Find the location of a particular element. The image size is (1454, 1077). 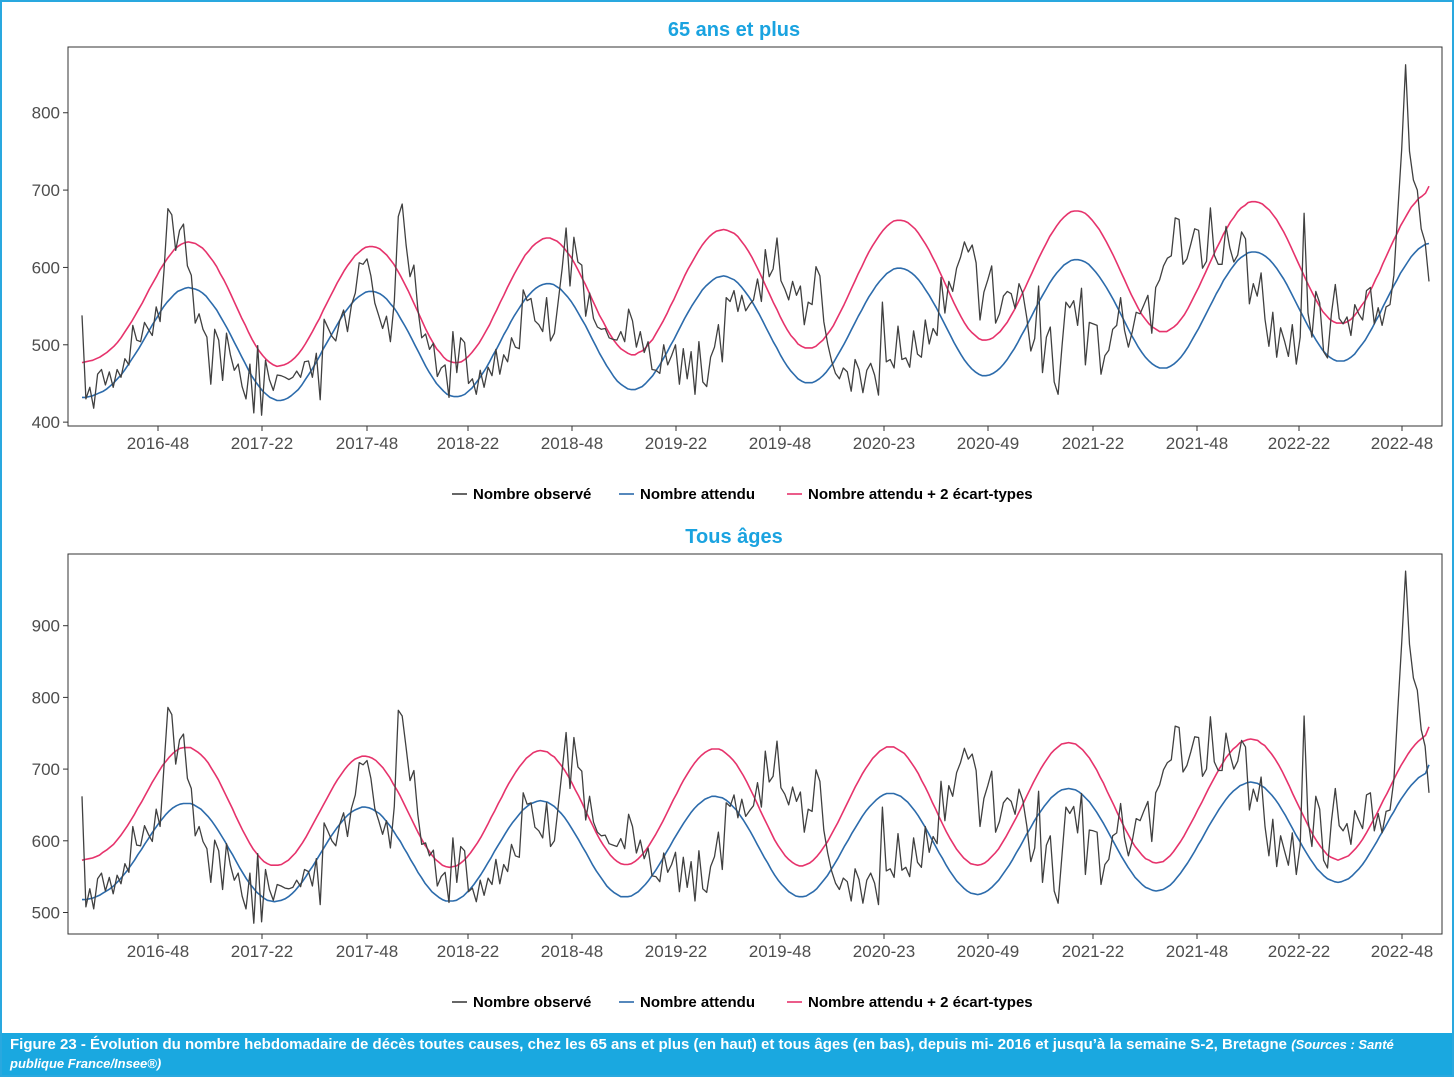

panel-title: 65 ans et plus is located at coordinates (734, 30).